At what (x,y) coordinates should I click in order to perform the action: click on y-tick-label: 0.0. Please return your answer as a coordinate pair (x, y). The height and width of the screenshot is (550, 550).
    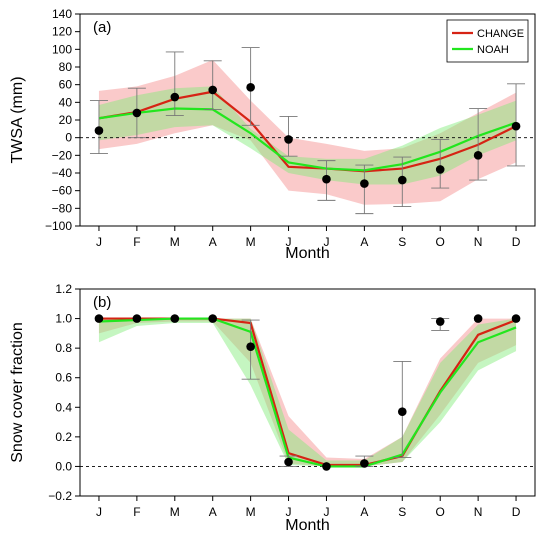
    Looking at the image, I should click on (63, 466).